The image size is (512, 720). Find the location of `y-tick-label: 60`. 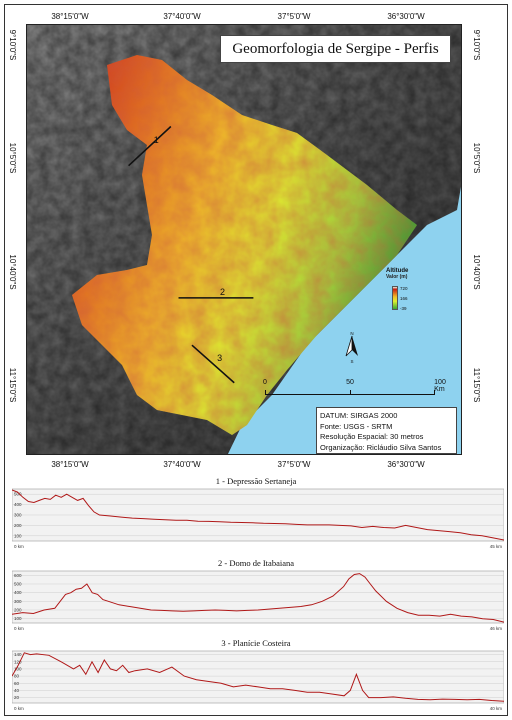

y-tick-label: 60 is located at coordinates (17, 683).